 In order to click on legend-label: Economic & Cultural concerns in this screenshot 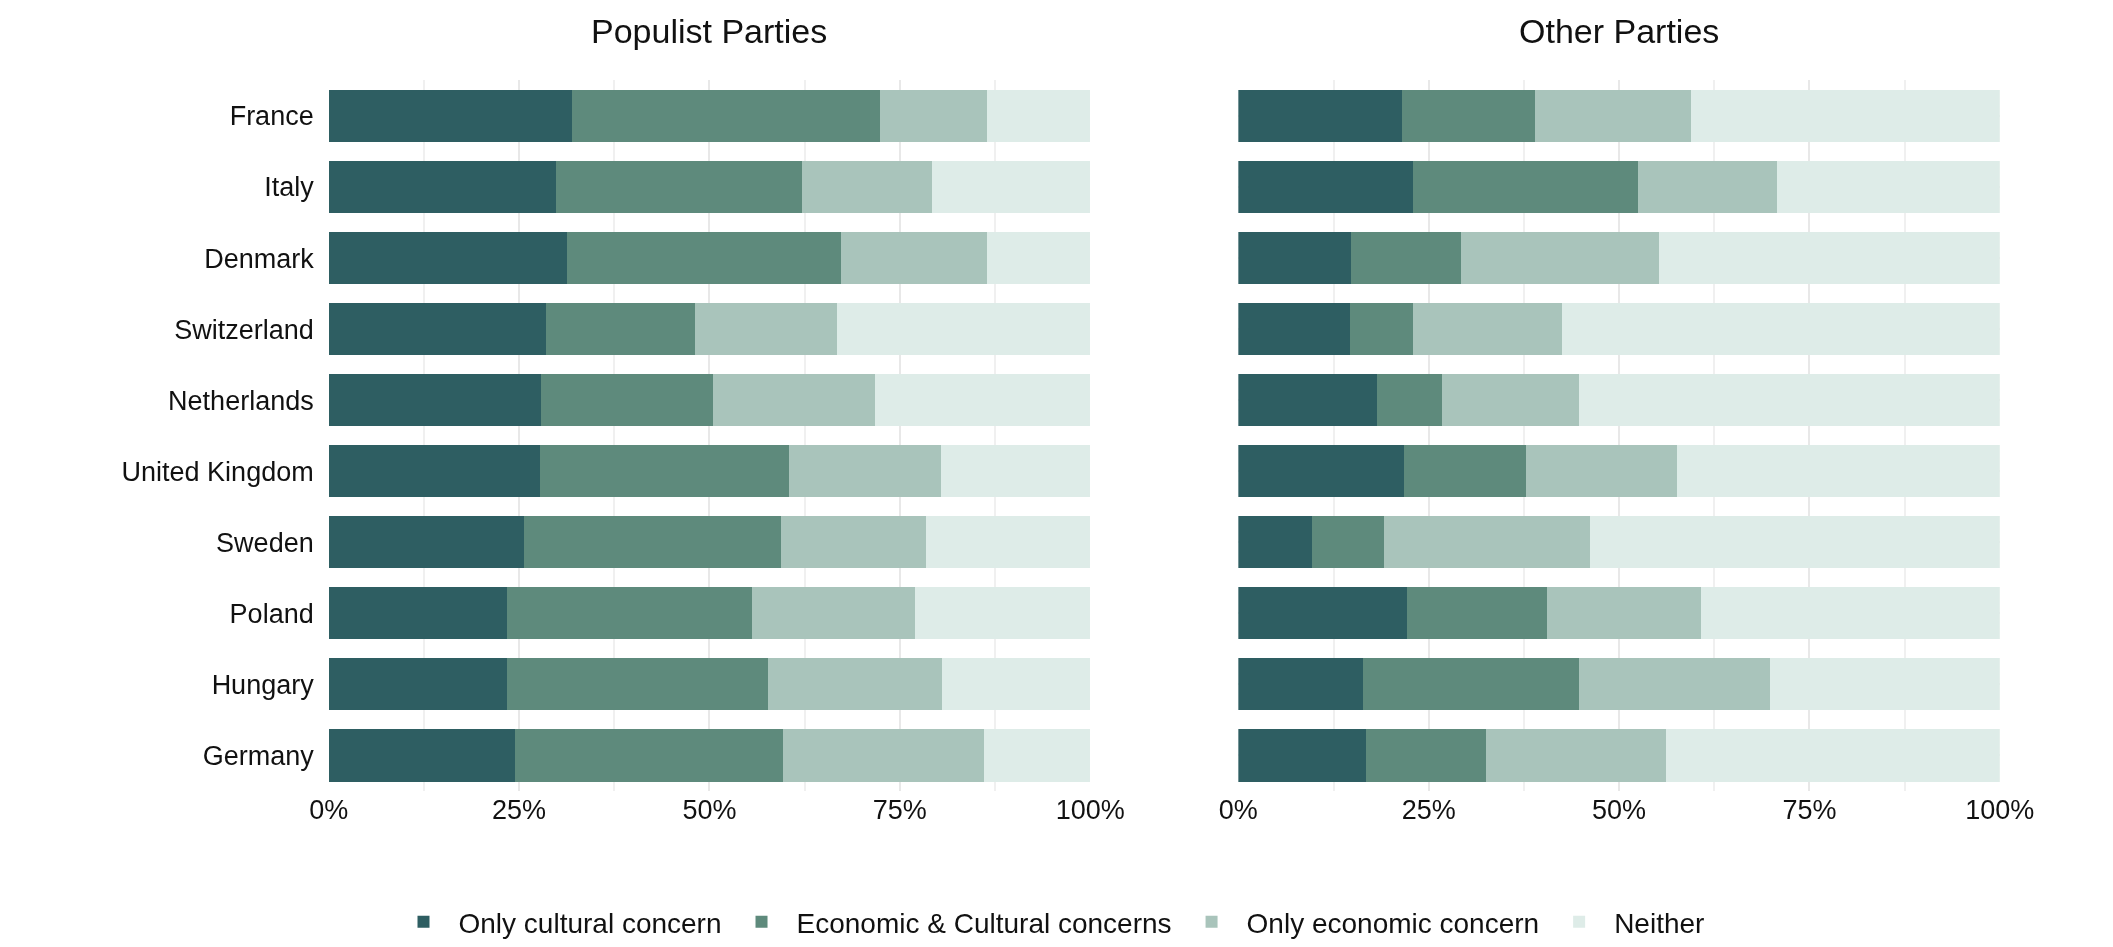, I will do `click(984, 923)`.